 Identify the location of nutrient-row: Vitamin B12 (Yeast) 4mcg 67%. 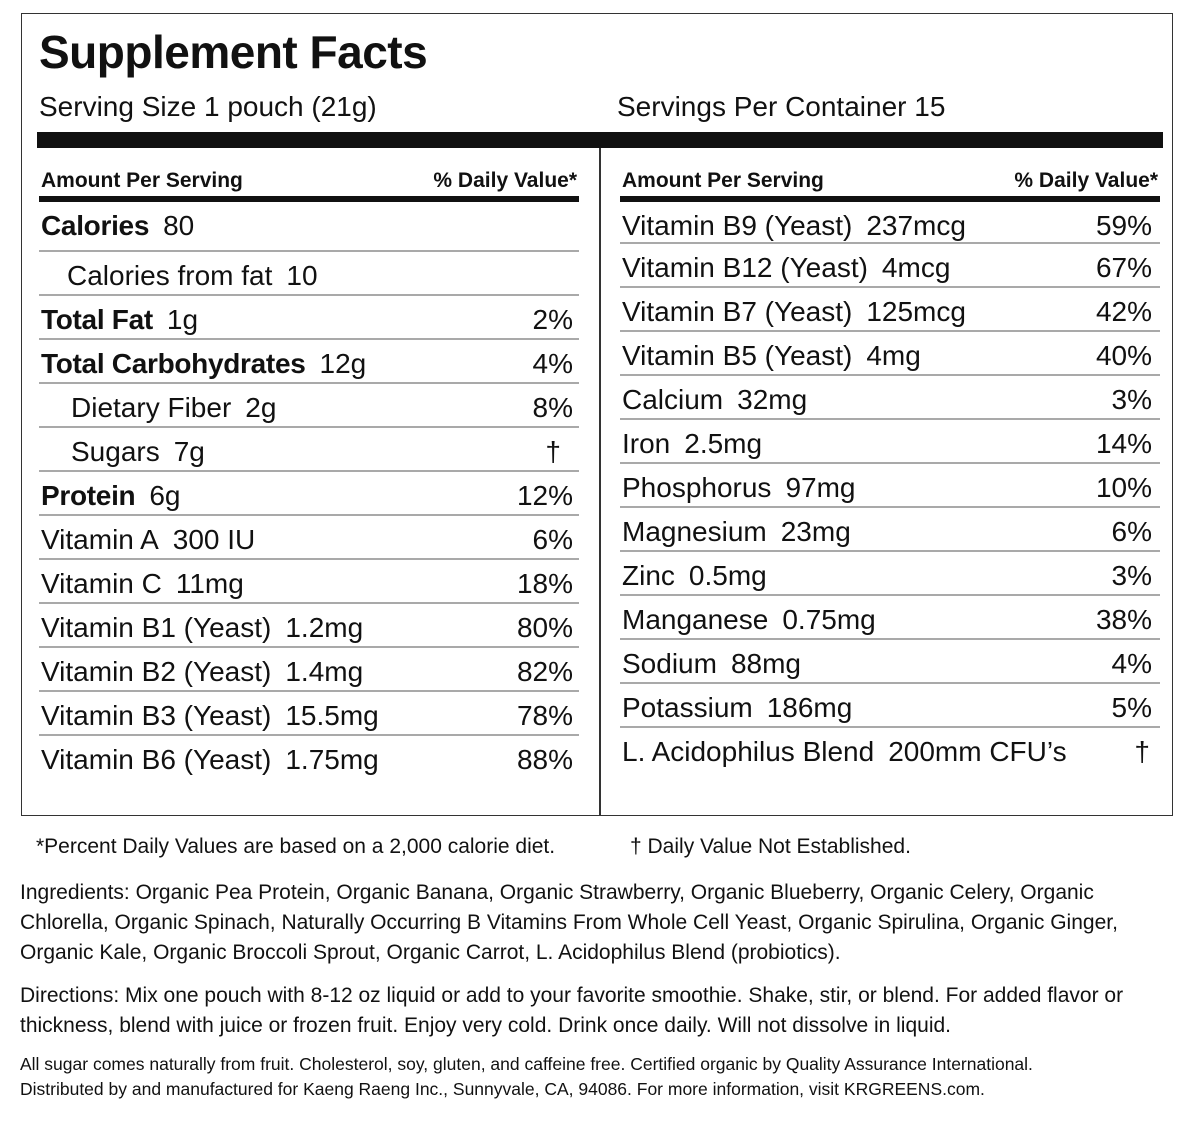
(890, 266).